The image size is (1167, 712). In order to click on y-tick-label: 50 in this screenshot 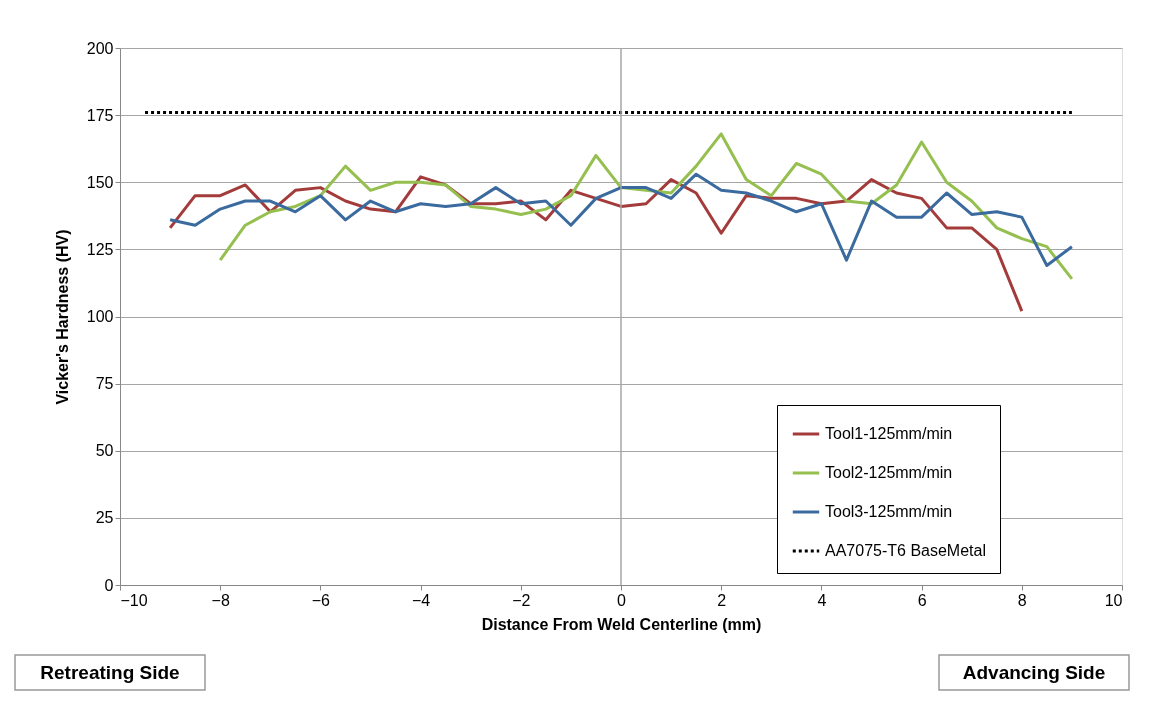, I will do `click(104, 451)`.